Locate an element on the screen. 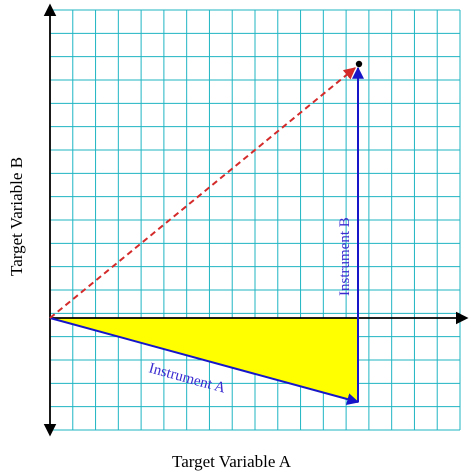  x-axis-title: Target Variable A is located at coordinates (232, 461).